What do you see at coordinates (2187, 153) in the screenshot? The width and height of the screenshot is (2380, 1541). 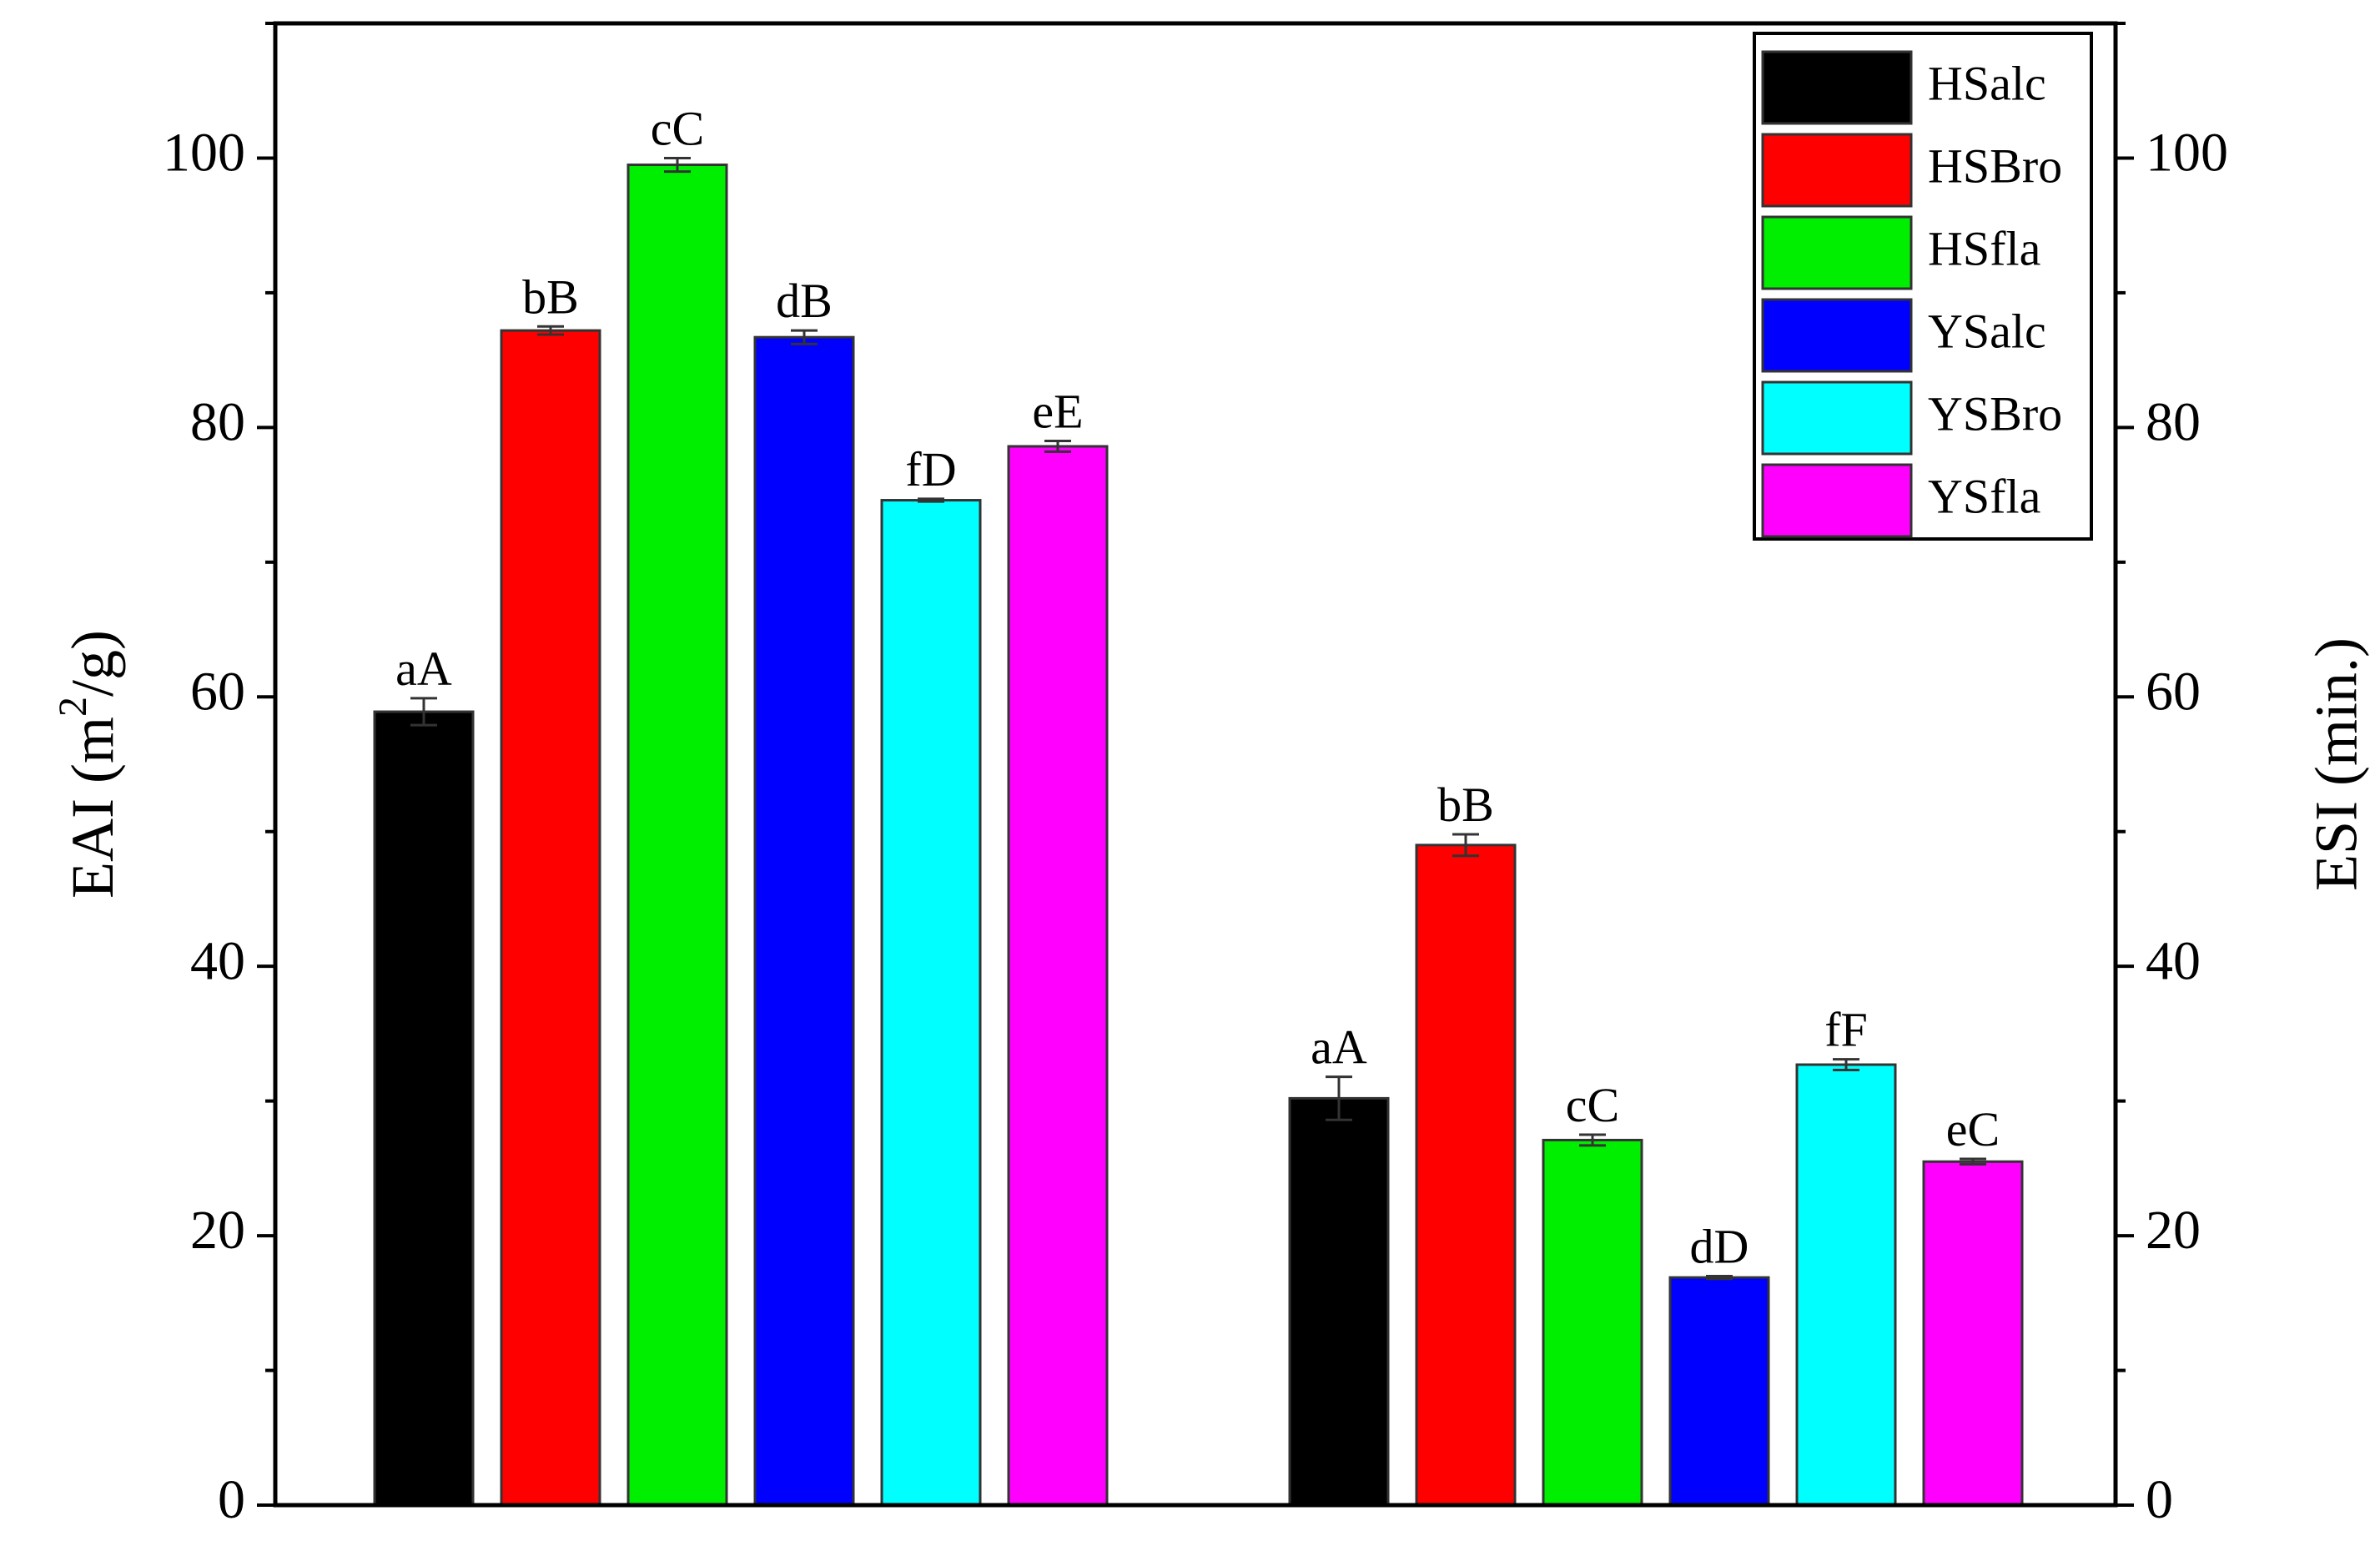 I see `right-tick-label: 100` at bounding box center [2187, 153].